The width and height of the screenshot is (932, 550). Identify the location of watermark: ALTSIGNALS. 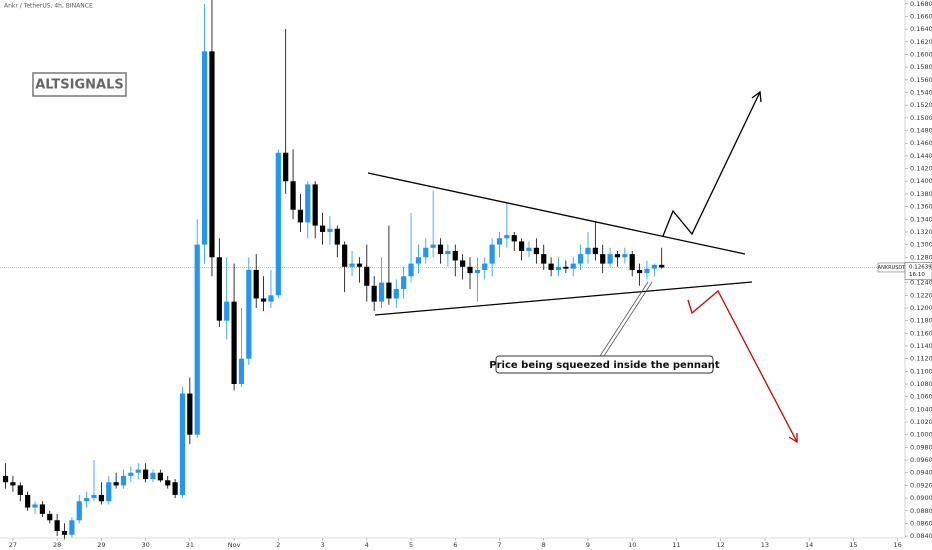
(79, 85).